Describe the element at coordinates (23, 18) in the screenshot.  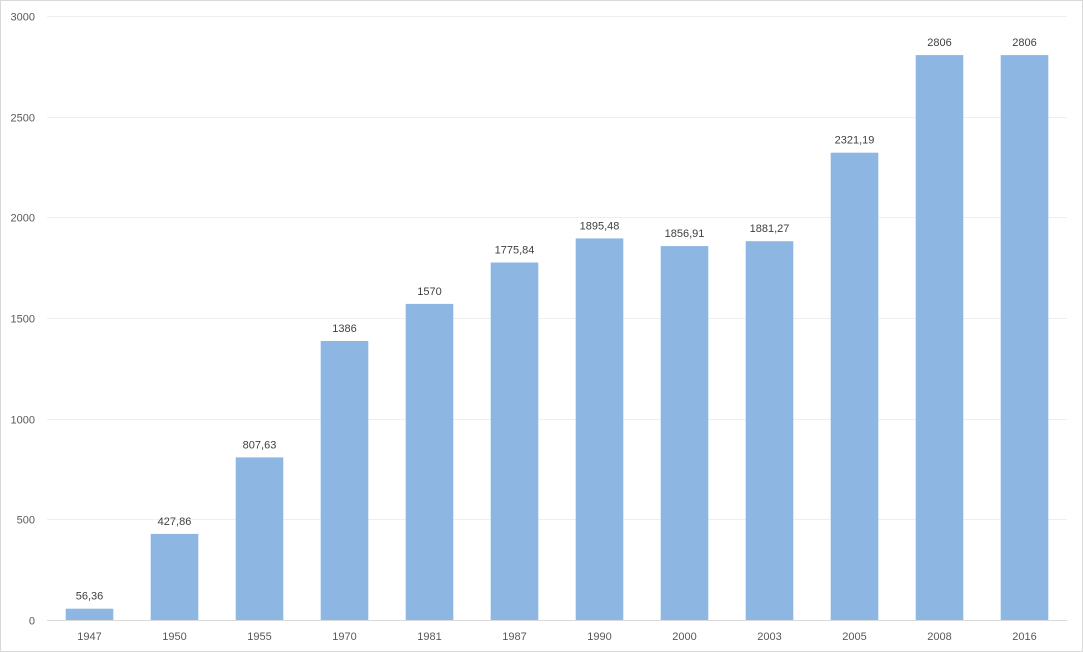
I see `y-tick-label: 3000` at that location.